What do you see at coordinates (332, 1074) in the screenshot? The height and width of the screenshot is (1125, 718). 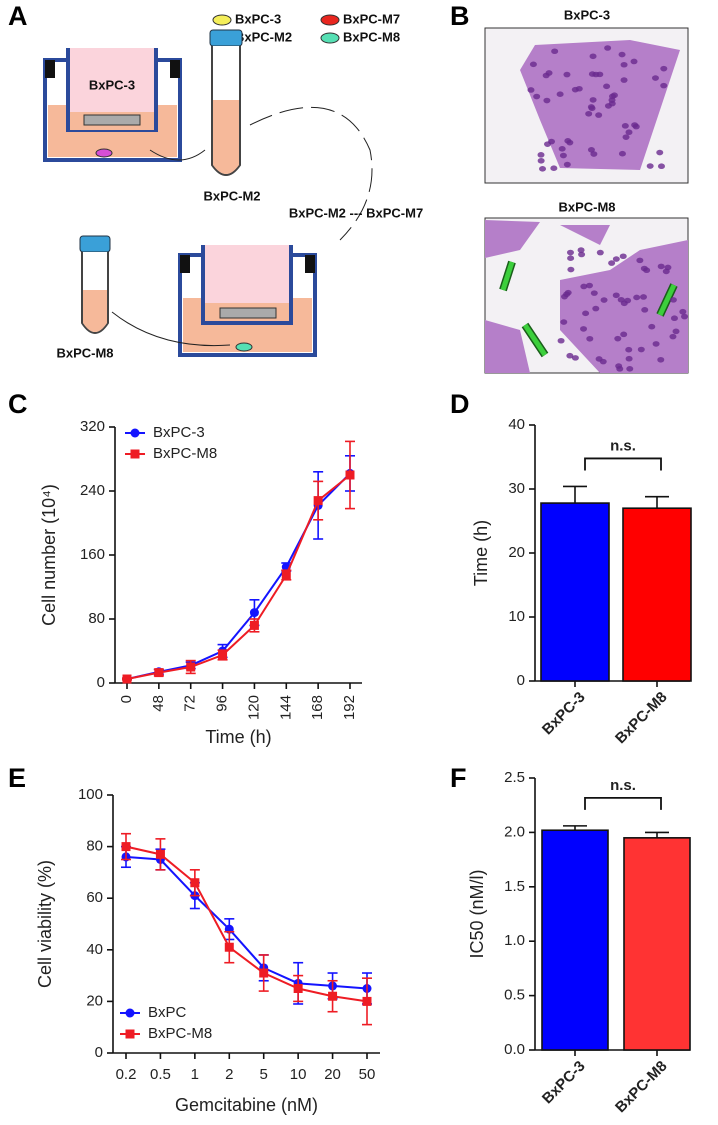 I see `x-tick-label: 20` at bounding box center [332, 1074].